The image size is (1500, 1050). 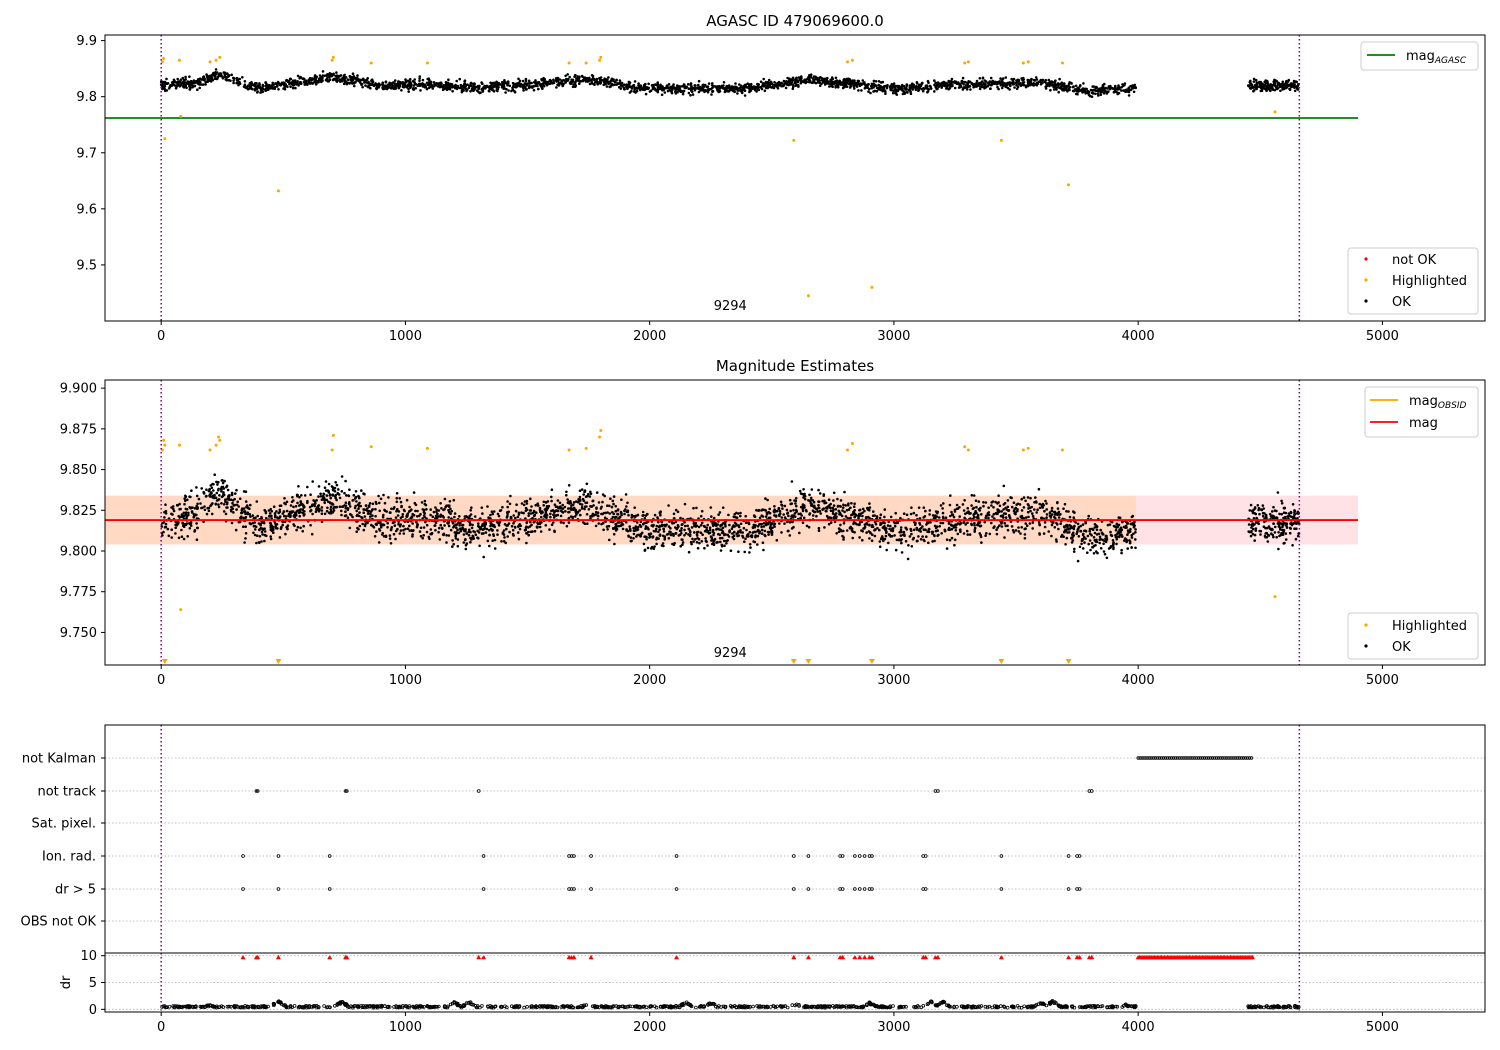 What do you see at coordinates (86, 209) in the screenshot?
I see `agasc-ytick-label: 9.6` at bounding box center [86, 209].